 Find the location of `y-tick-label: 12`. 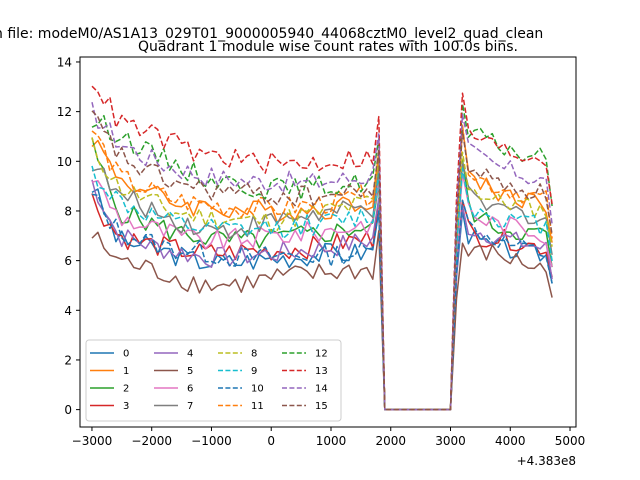

y-tick-label: 12 is located at coordinates (64, 112).